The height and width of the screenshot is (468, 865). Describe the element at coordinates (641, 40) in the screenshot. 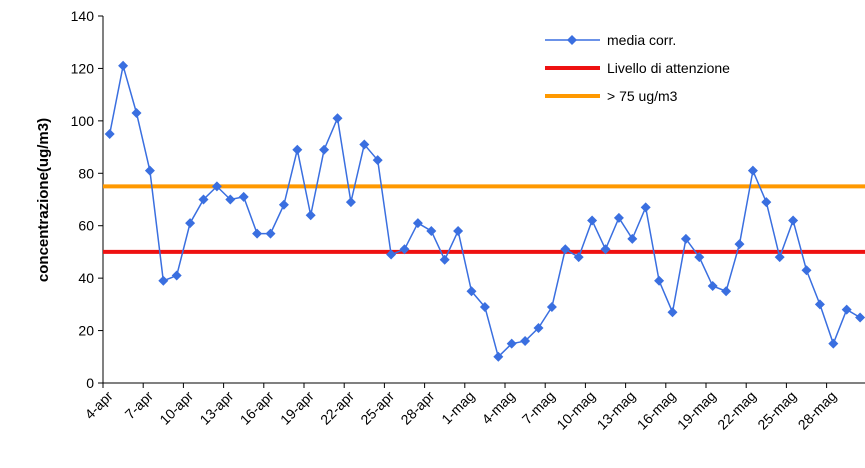

I see `legend-label: media corr.` at that location.